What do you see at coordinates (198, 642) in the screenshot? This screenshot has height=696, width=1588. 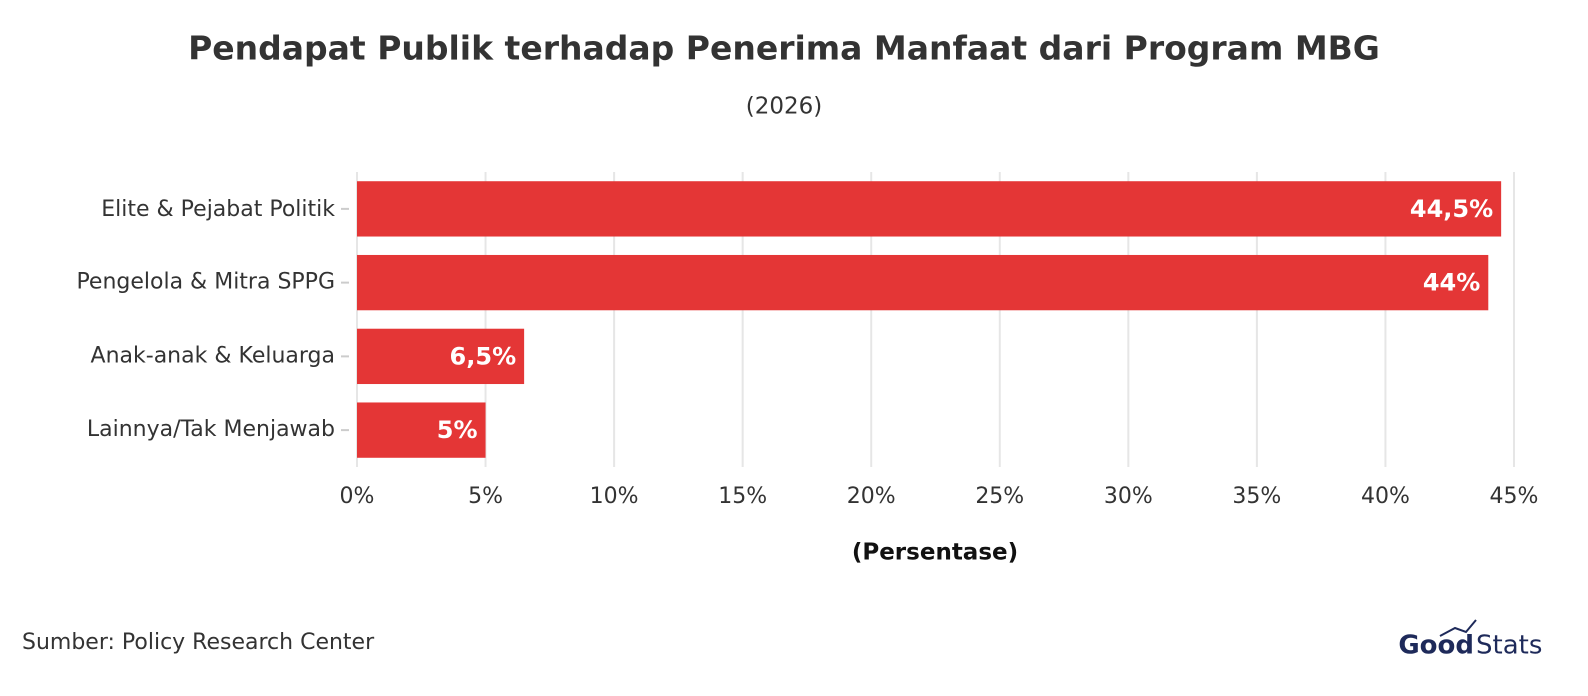 I see `source: Sumber: Policy Research Center` at bounding box center [198, 642].